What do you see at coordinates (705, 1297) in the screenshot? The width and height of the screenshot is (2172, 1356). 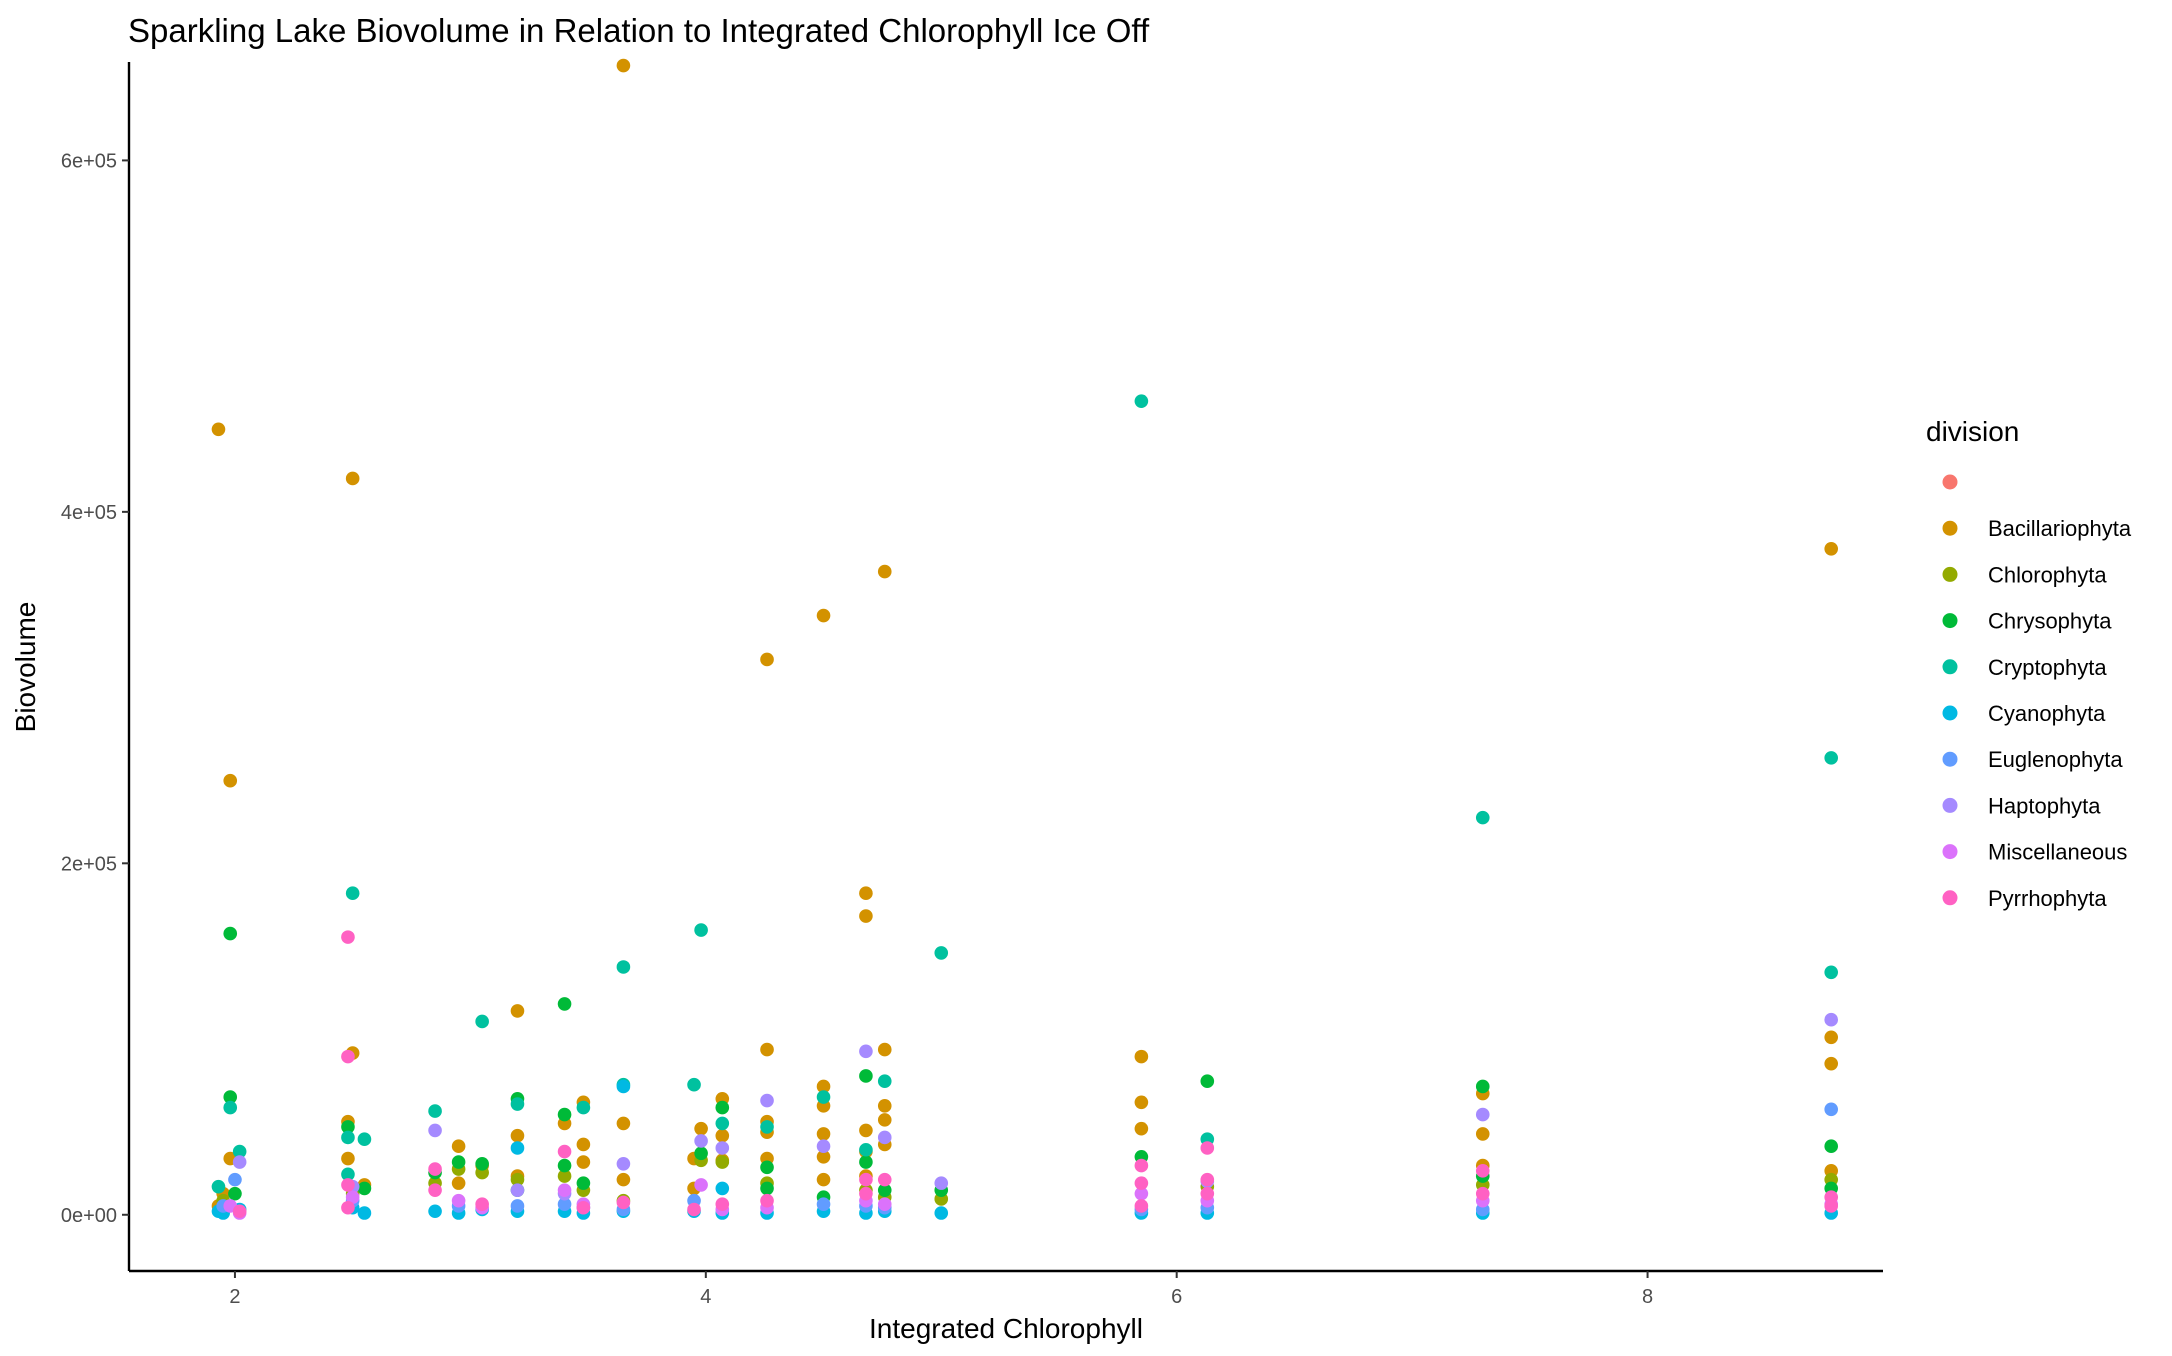 I see `x-tick-label: 4` at bounding box center [705, 1297].